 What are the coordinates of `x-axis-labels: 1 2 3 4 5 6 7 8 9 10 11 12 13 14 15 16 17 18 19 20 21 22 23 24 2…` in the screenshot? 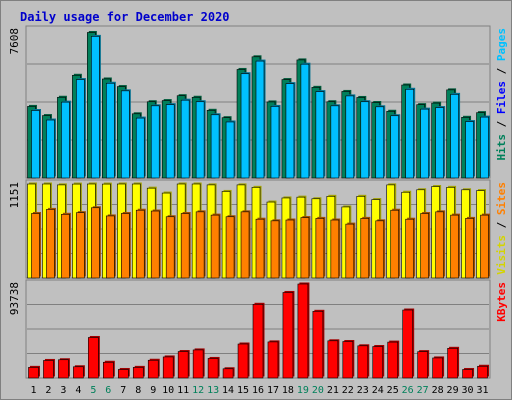 It's located at (259, 390).